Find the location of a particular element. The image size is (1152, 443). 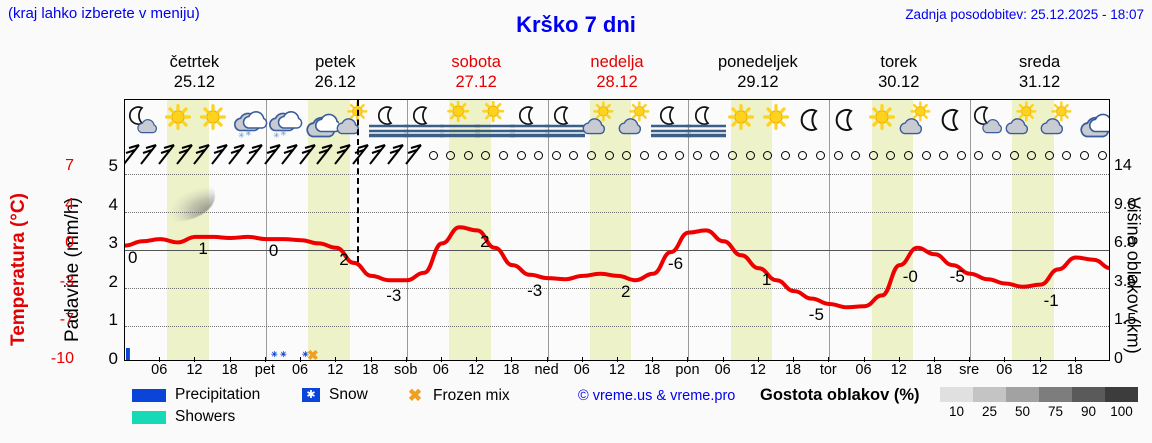

legend-snow: ✱ Snow is located at coordinates (335, 395).